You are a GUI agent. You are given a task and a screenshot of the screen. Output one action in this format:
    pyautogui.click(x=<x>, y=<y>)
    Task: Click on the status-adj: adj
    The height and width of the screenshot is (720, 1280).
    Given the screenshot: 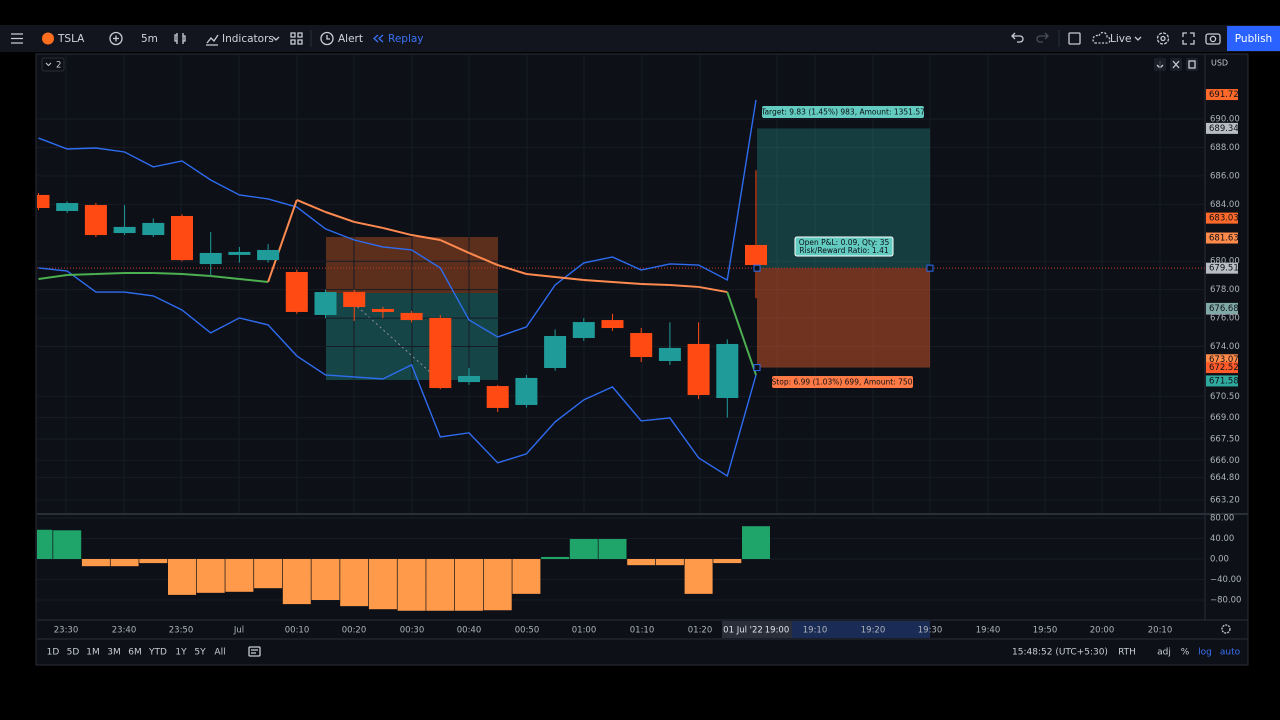 What is the action you would take?
    pyautogui.click(x=1164, y=653)
    